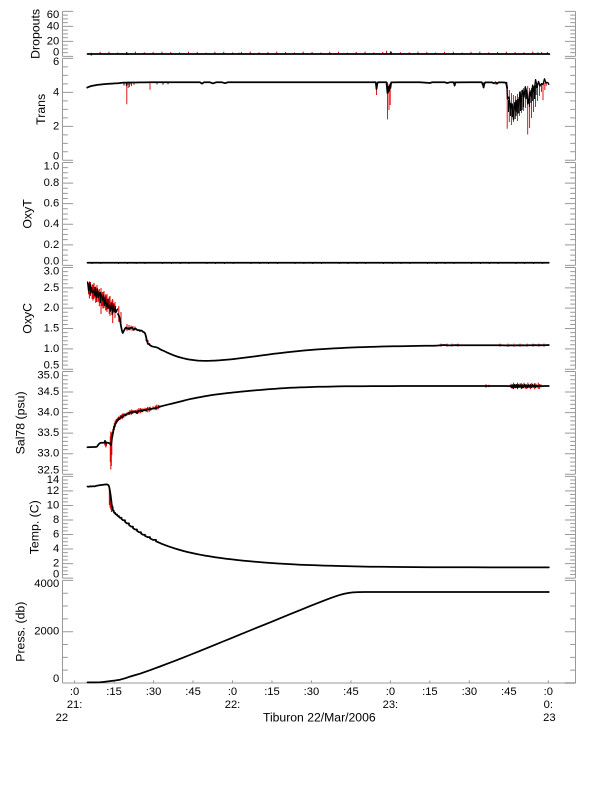  Describe the element at coordinates (48, 392) in the screenshot. I see `svg-text: 34.5` at that location.